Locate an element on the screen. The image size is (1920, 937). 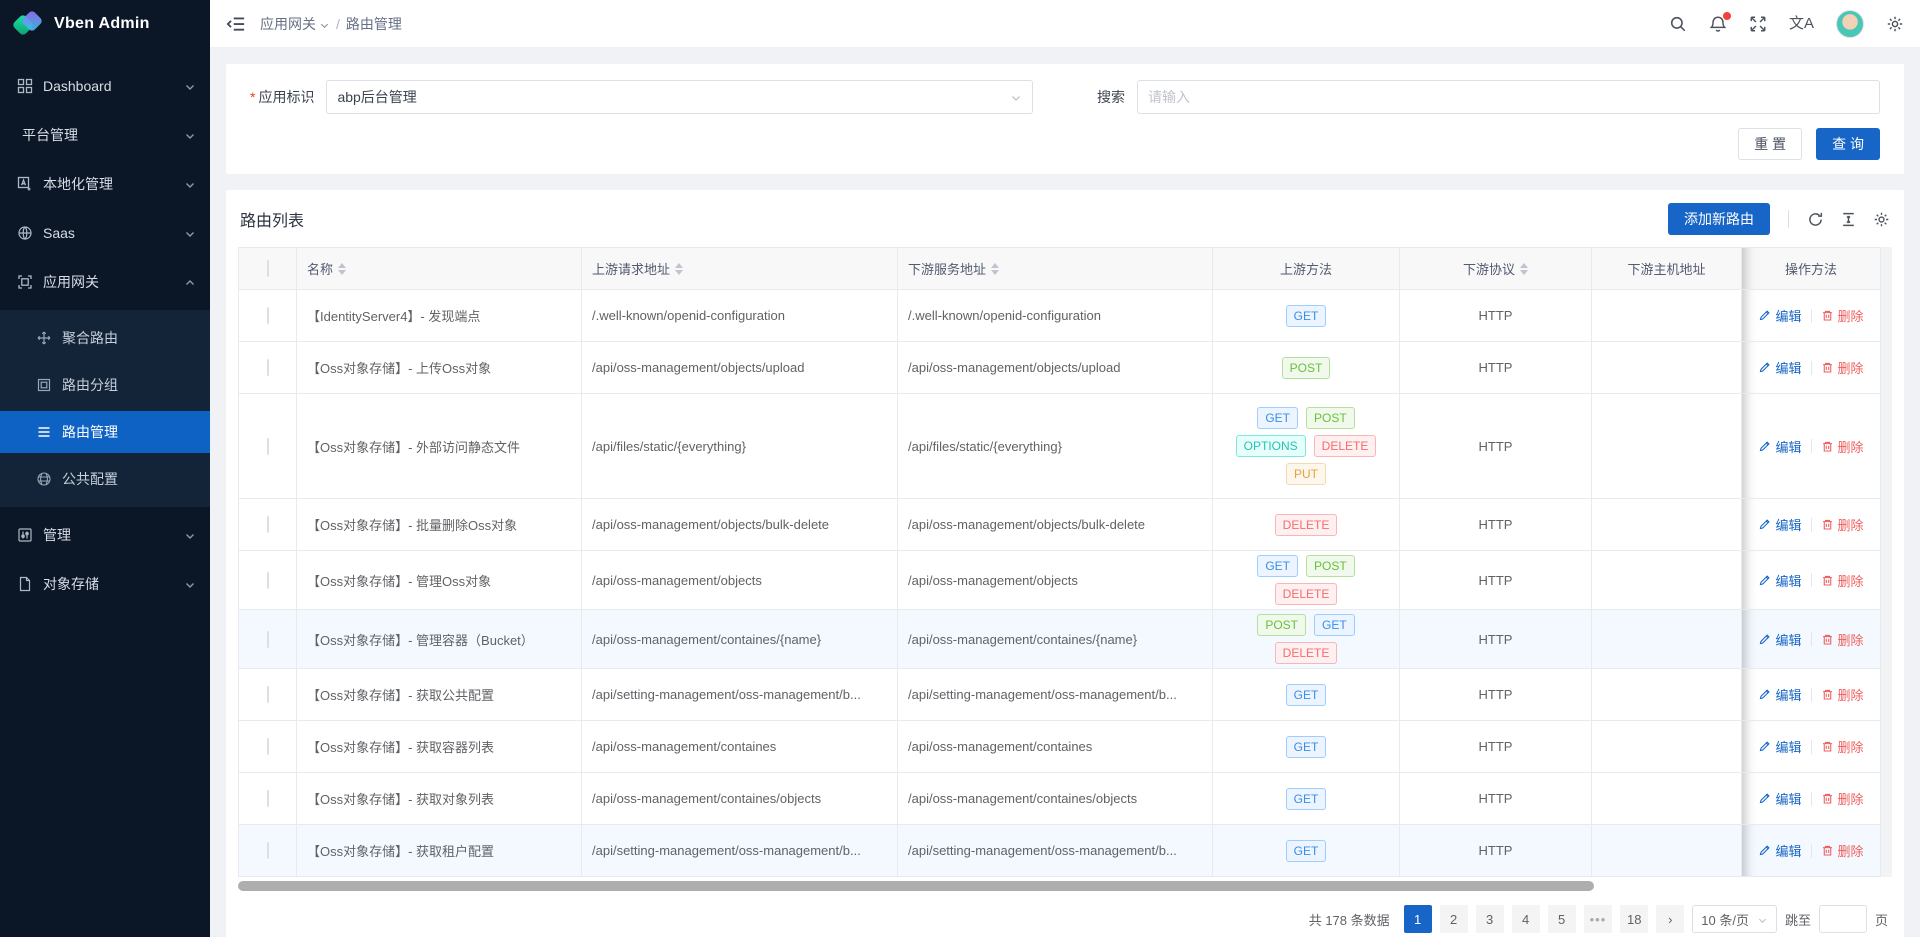
vertical-scrollbar is located at coordinates (1886, 562).